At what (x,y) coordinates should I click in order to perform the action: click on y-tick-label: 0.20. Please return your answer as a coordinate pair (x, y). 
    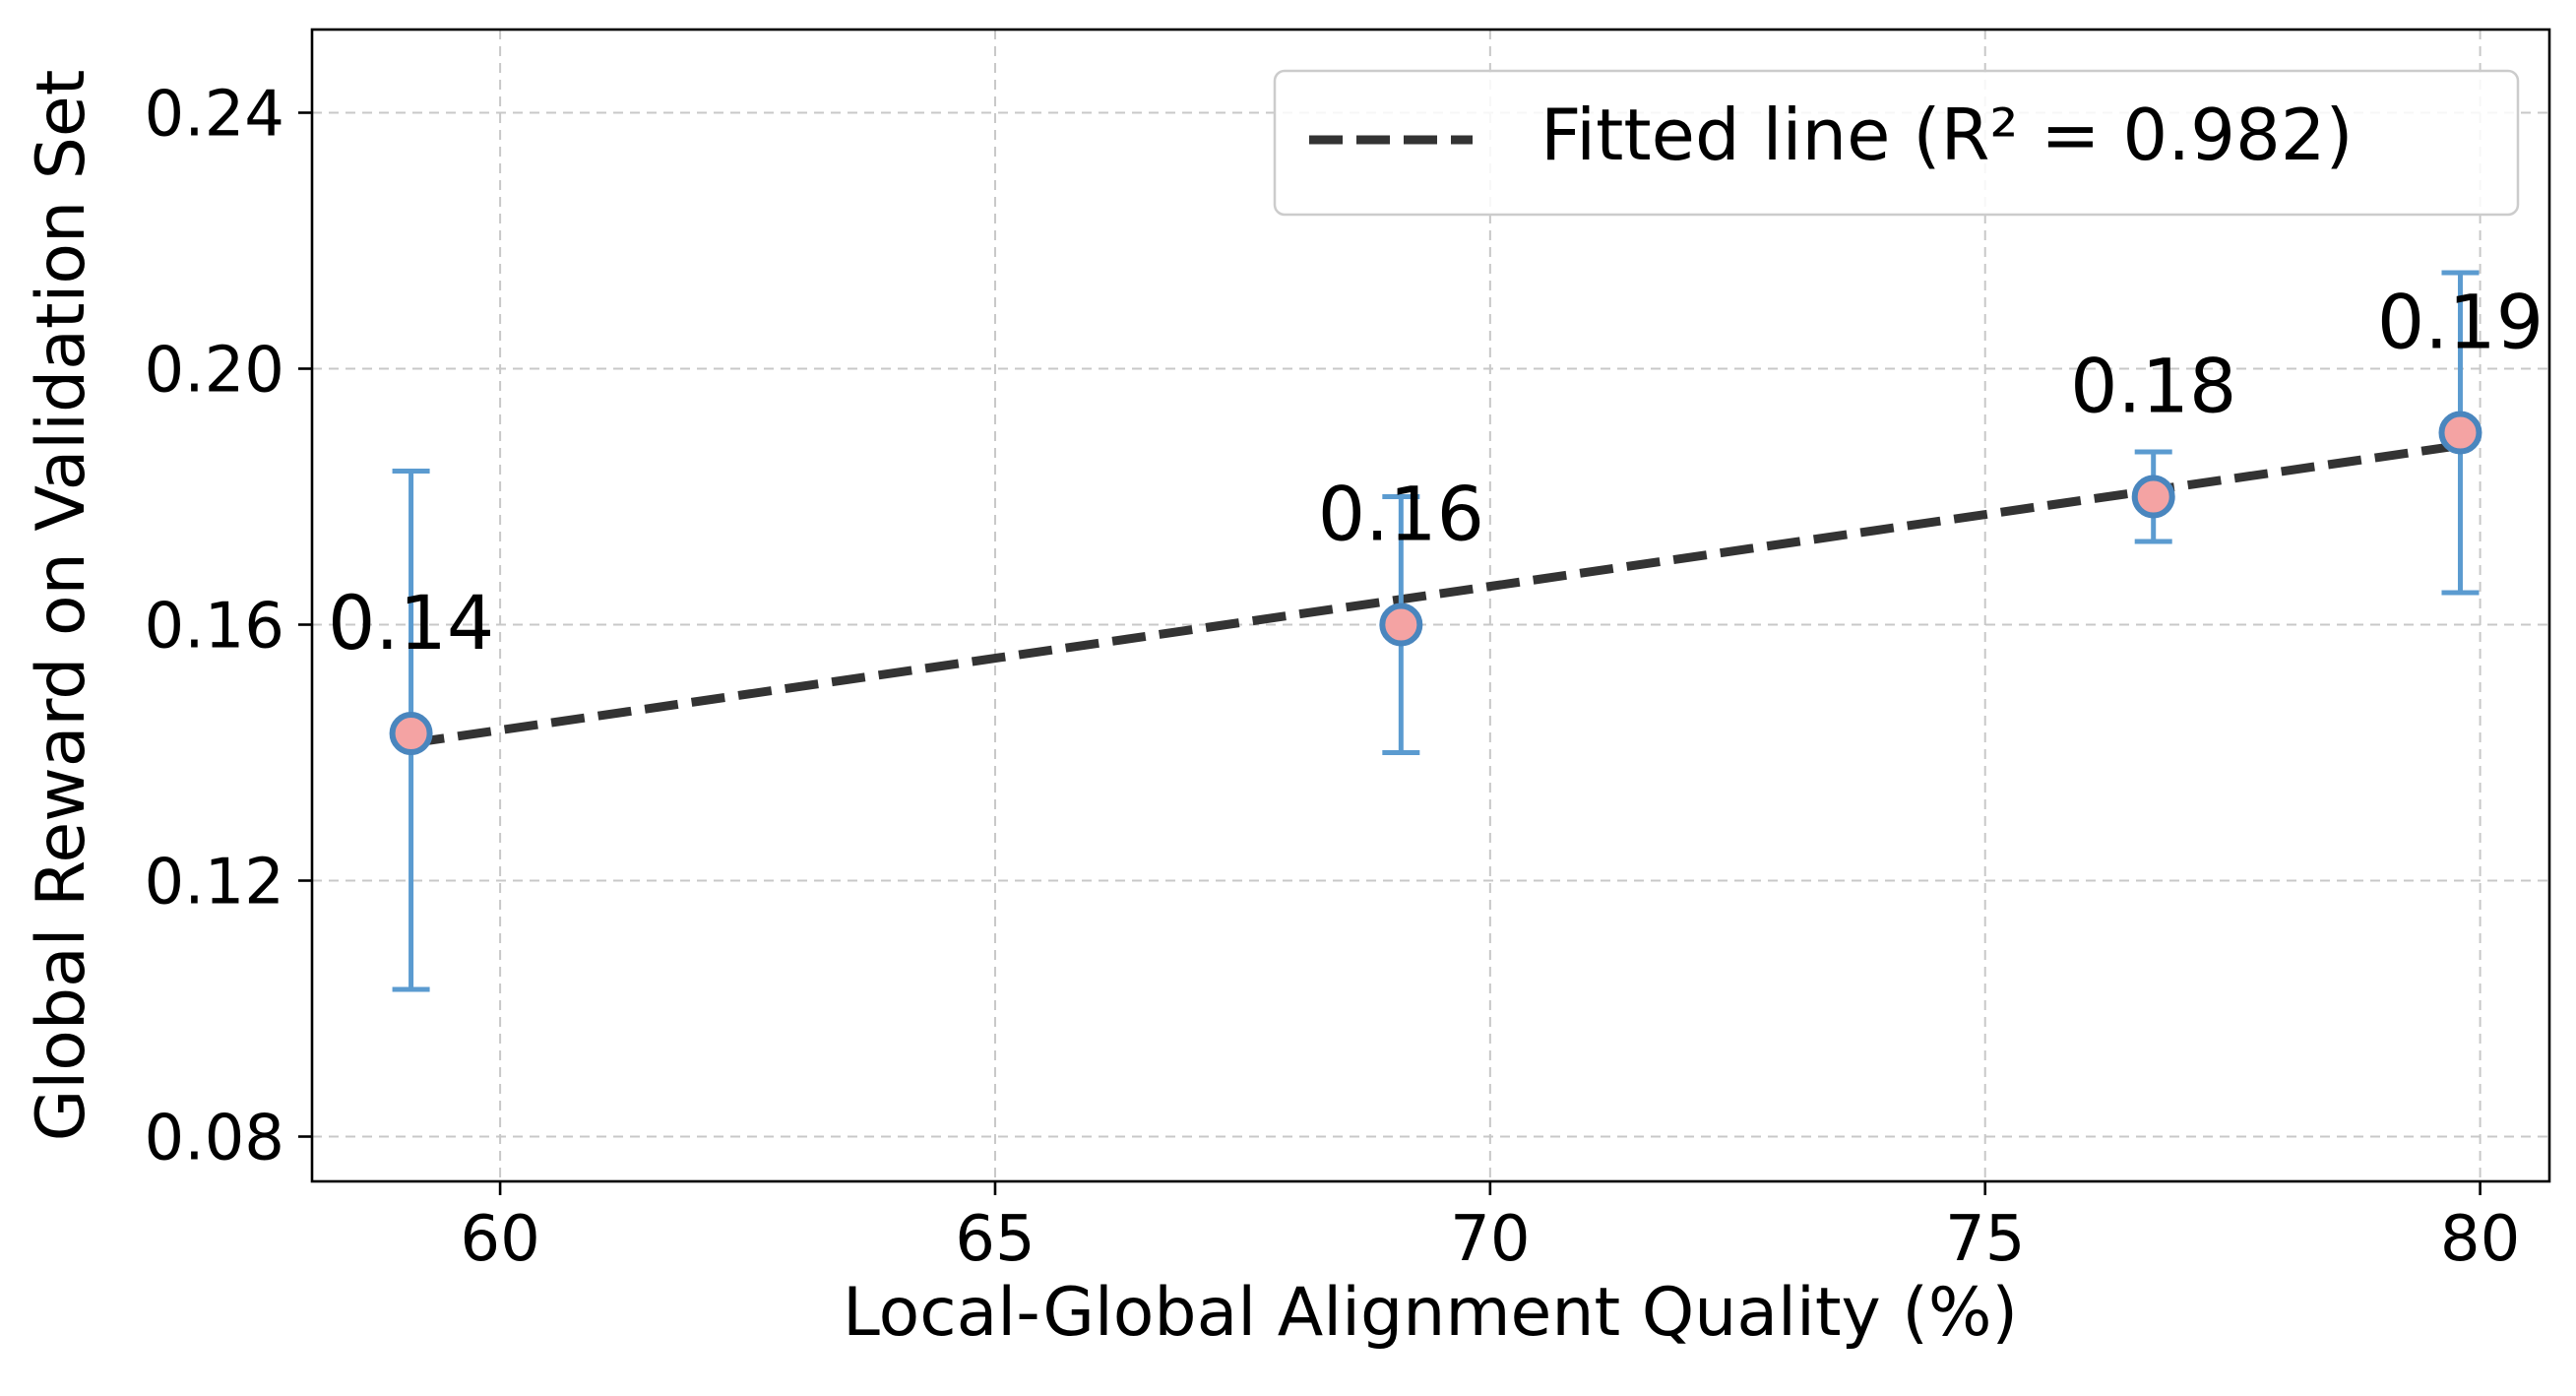
    Looking at the image, I should click on (215, 372).